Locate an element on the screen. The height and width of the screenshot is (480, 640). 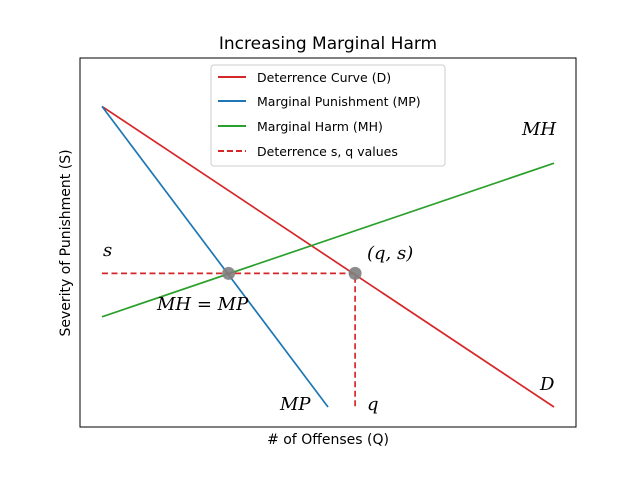
series-line-deterrence-s-q-values is located at coordinates (229, 339).